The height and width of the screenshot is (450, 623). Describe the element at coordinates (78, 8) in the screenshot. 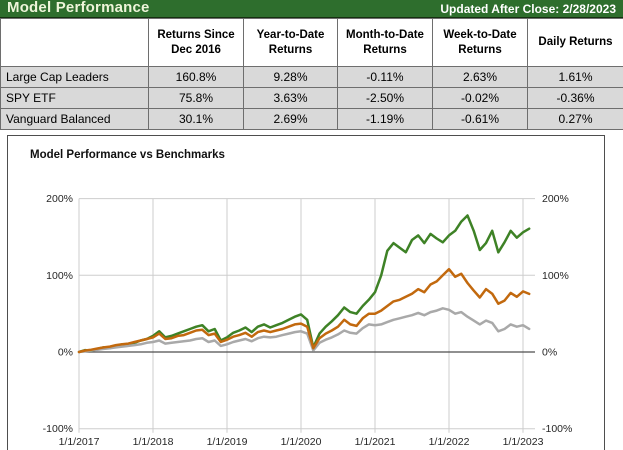

I see `page-title: Model Performance` at that location.